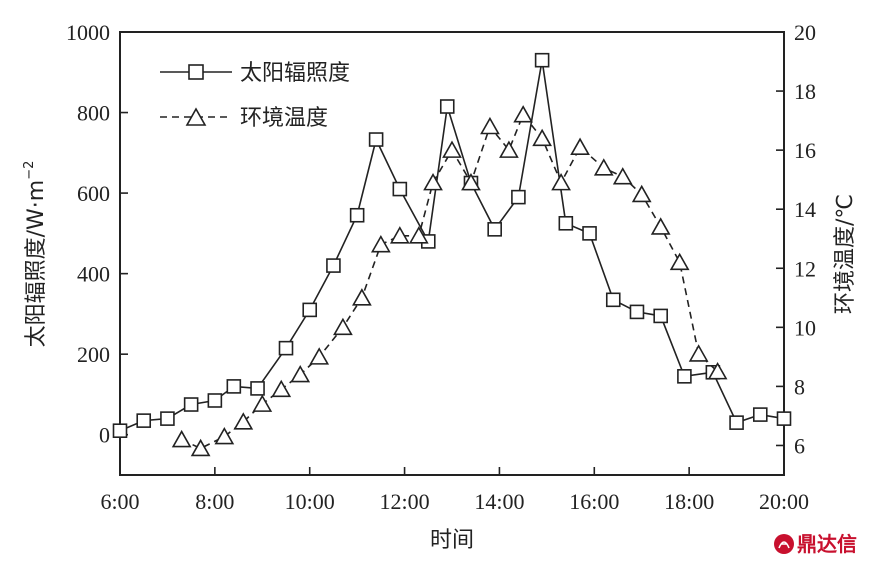 Image resolution: width=875 pixels, height=567 pixels. Describe the element at coordinates (93, 193) in the screenshot. I see `left-y-tick-label: 600` at that location.